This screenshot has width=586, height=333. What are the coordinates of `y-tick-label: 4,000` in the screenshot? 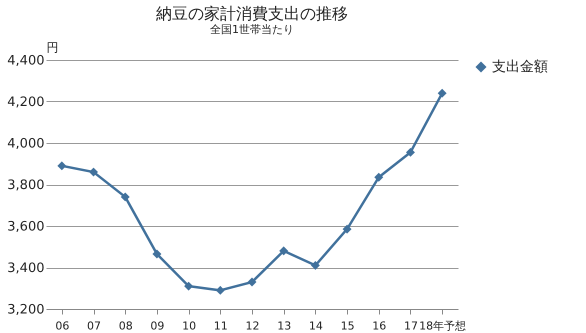 It's located at (25, 144).